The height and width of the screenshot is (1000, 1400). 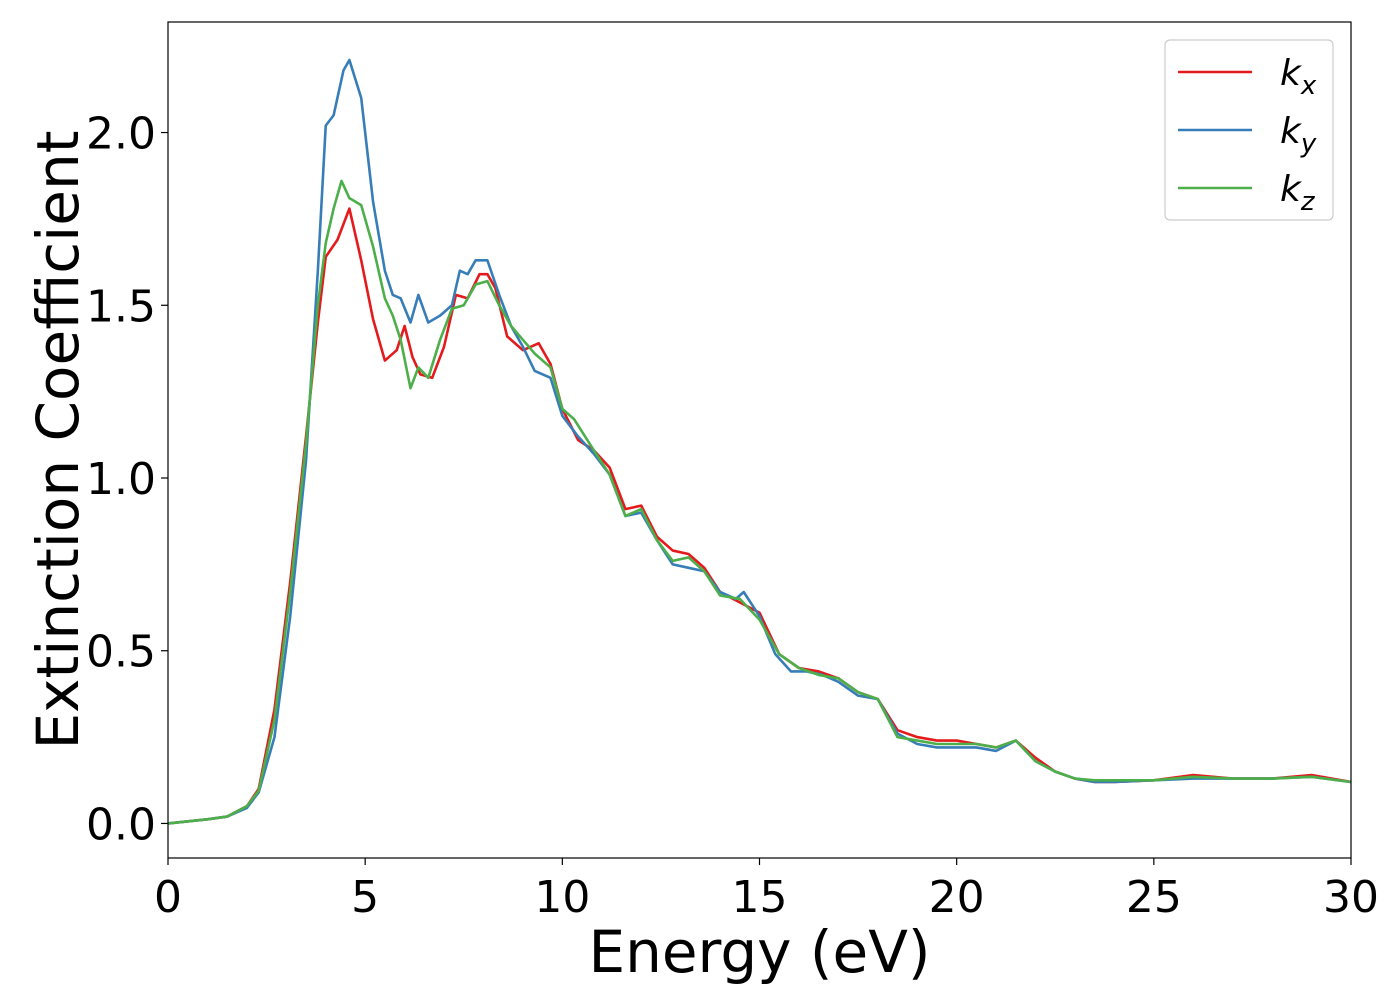 What do you see at coordinates (1298, 135) in the screenshot?
I see `legend-label-y: ky` at bounding box center [1298, 135].